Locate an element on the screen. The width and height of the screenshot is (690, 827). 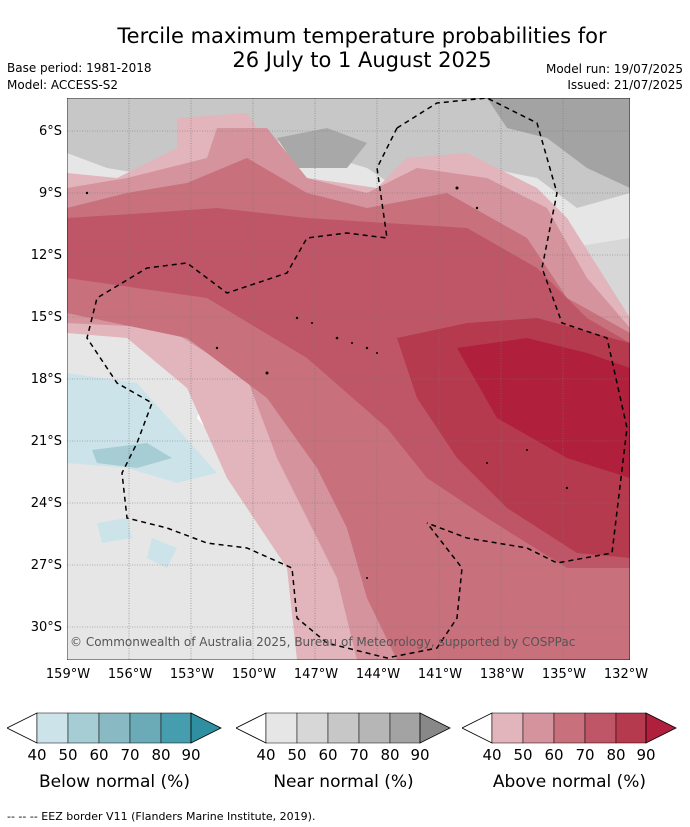
lat-label: 9°S is located at coordinates (50, 193).